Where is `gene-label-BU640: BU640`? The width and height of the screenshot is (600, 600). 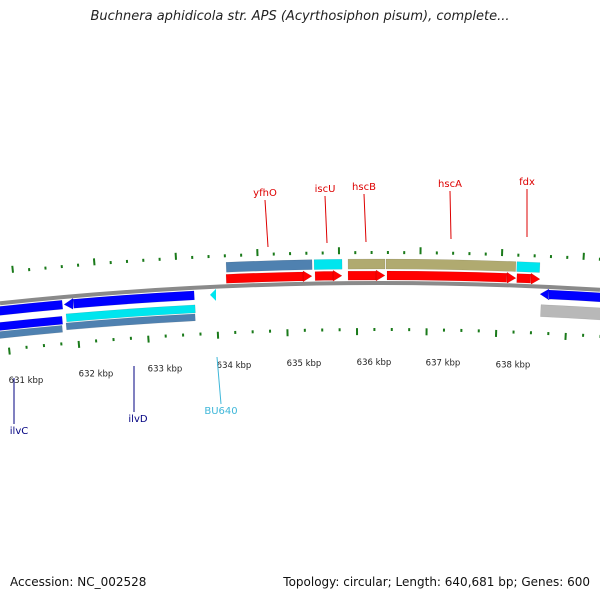
gene-label-BU640: BU640 is located at coordinates (220, 411).